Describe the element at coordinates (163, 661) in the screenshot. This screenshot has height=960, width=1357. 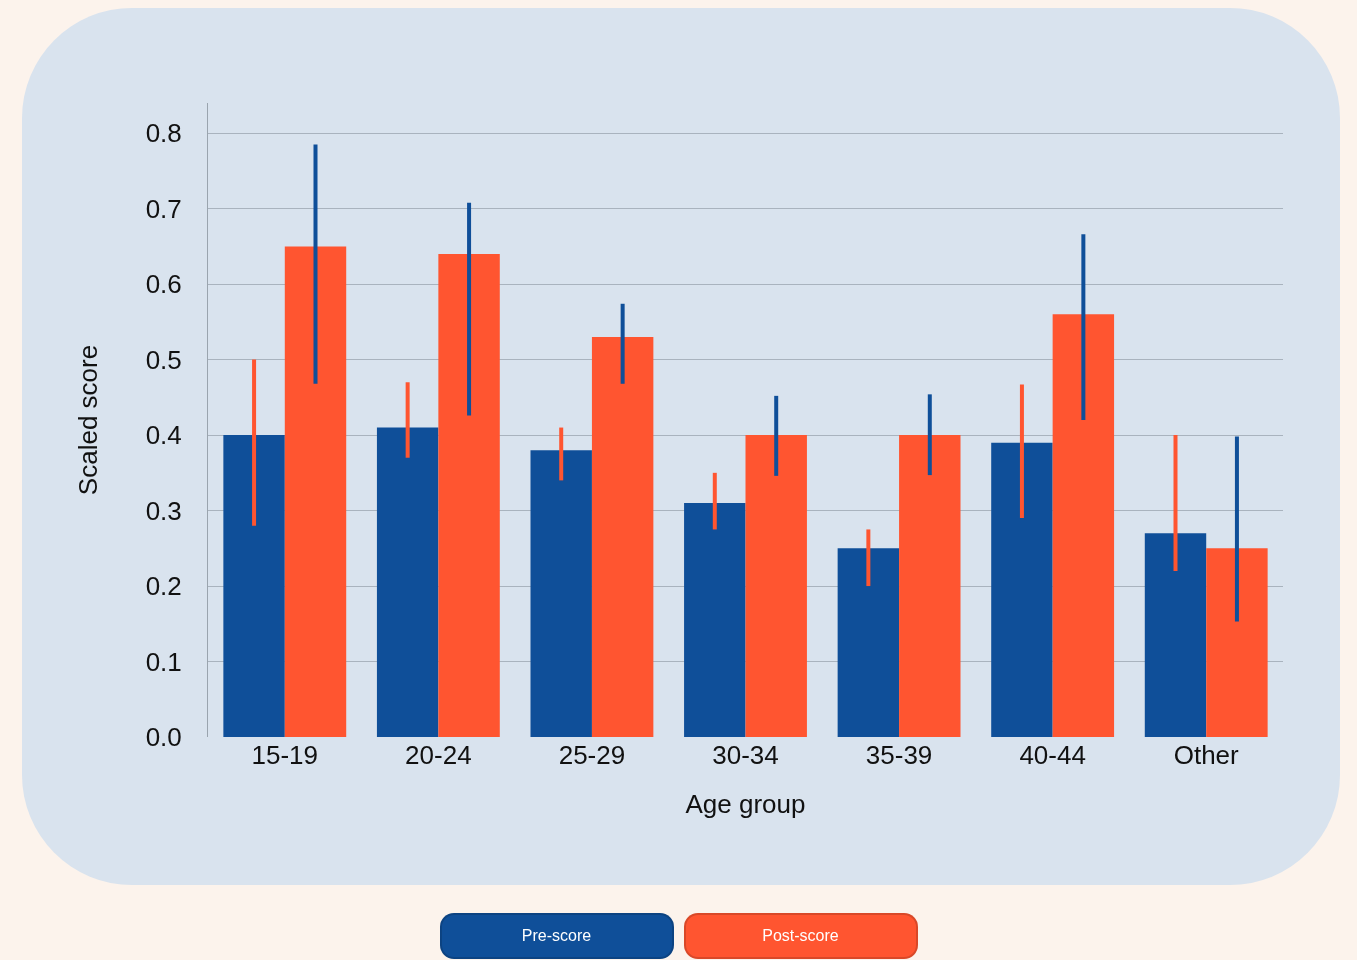
I see `y-tick-label: 0.1` at that location.